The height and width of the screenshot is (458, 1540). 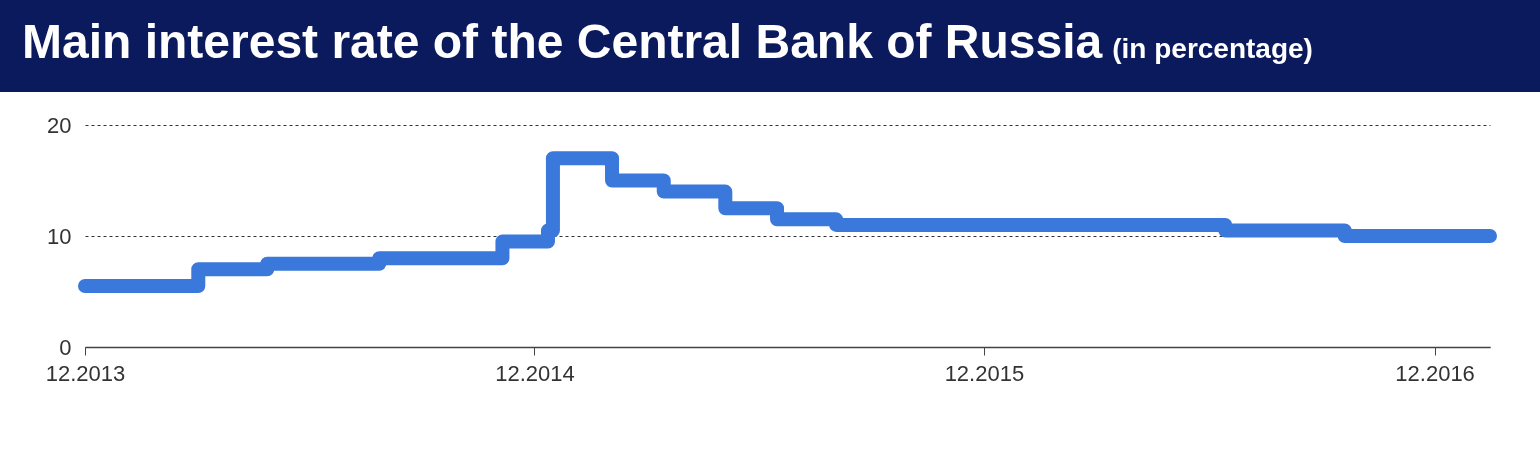 What do you see at coordinates (984, 373) in the screenshot?
I see `x-tick-label: 12.2015` at bounding box center [984, 373].